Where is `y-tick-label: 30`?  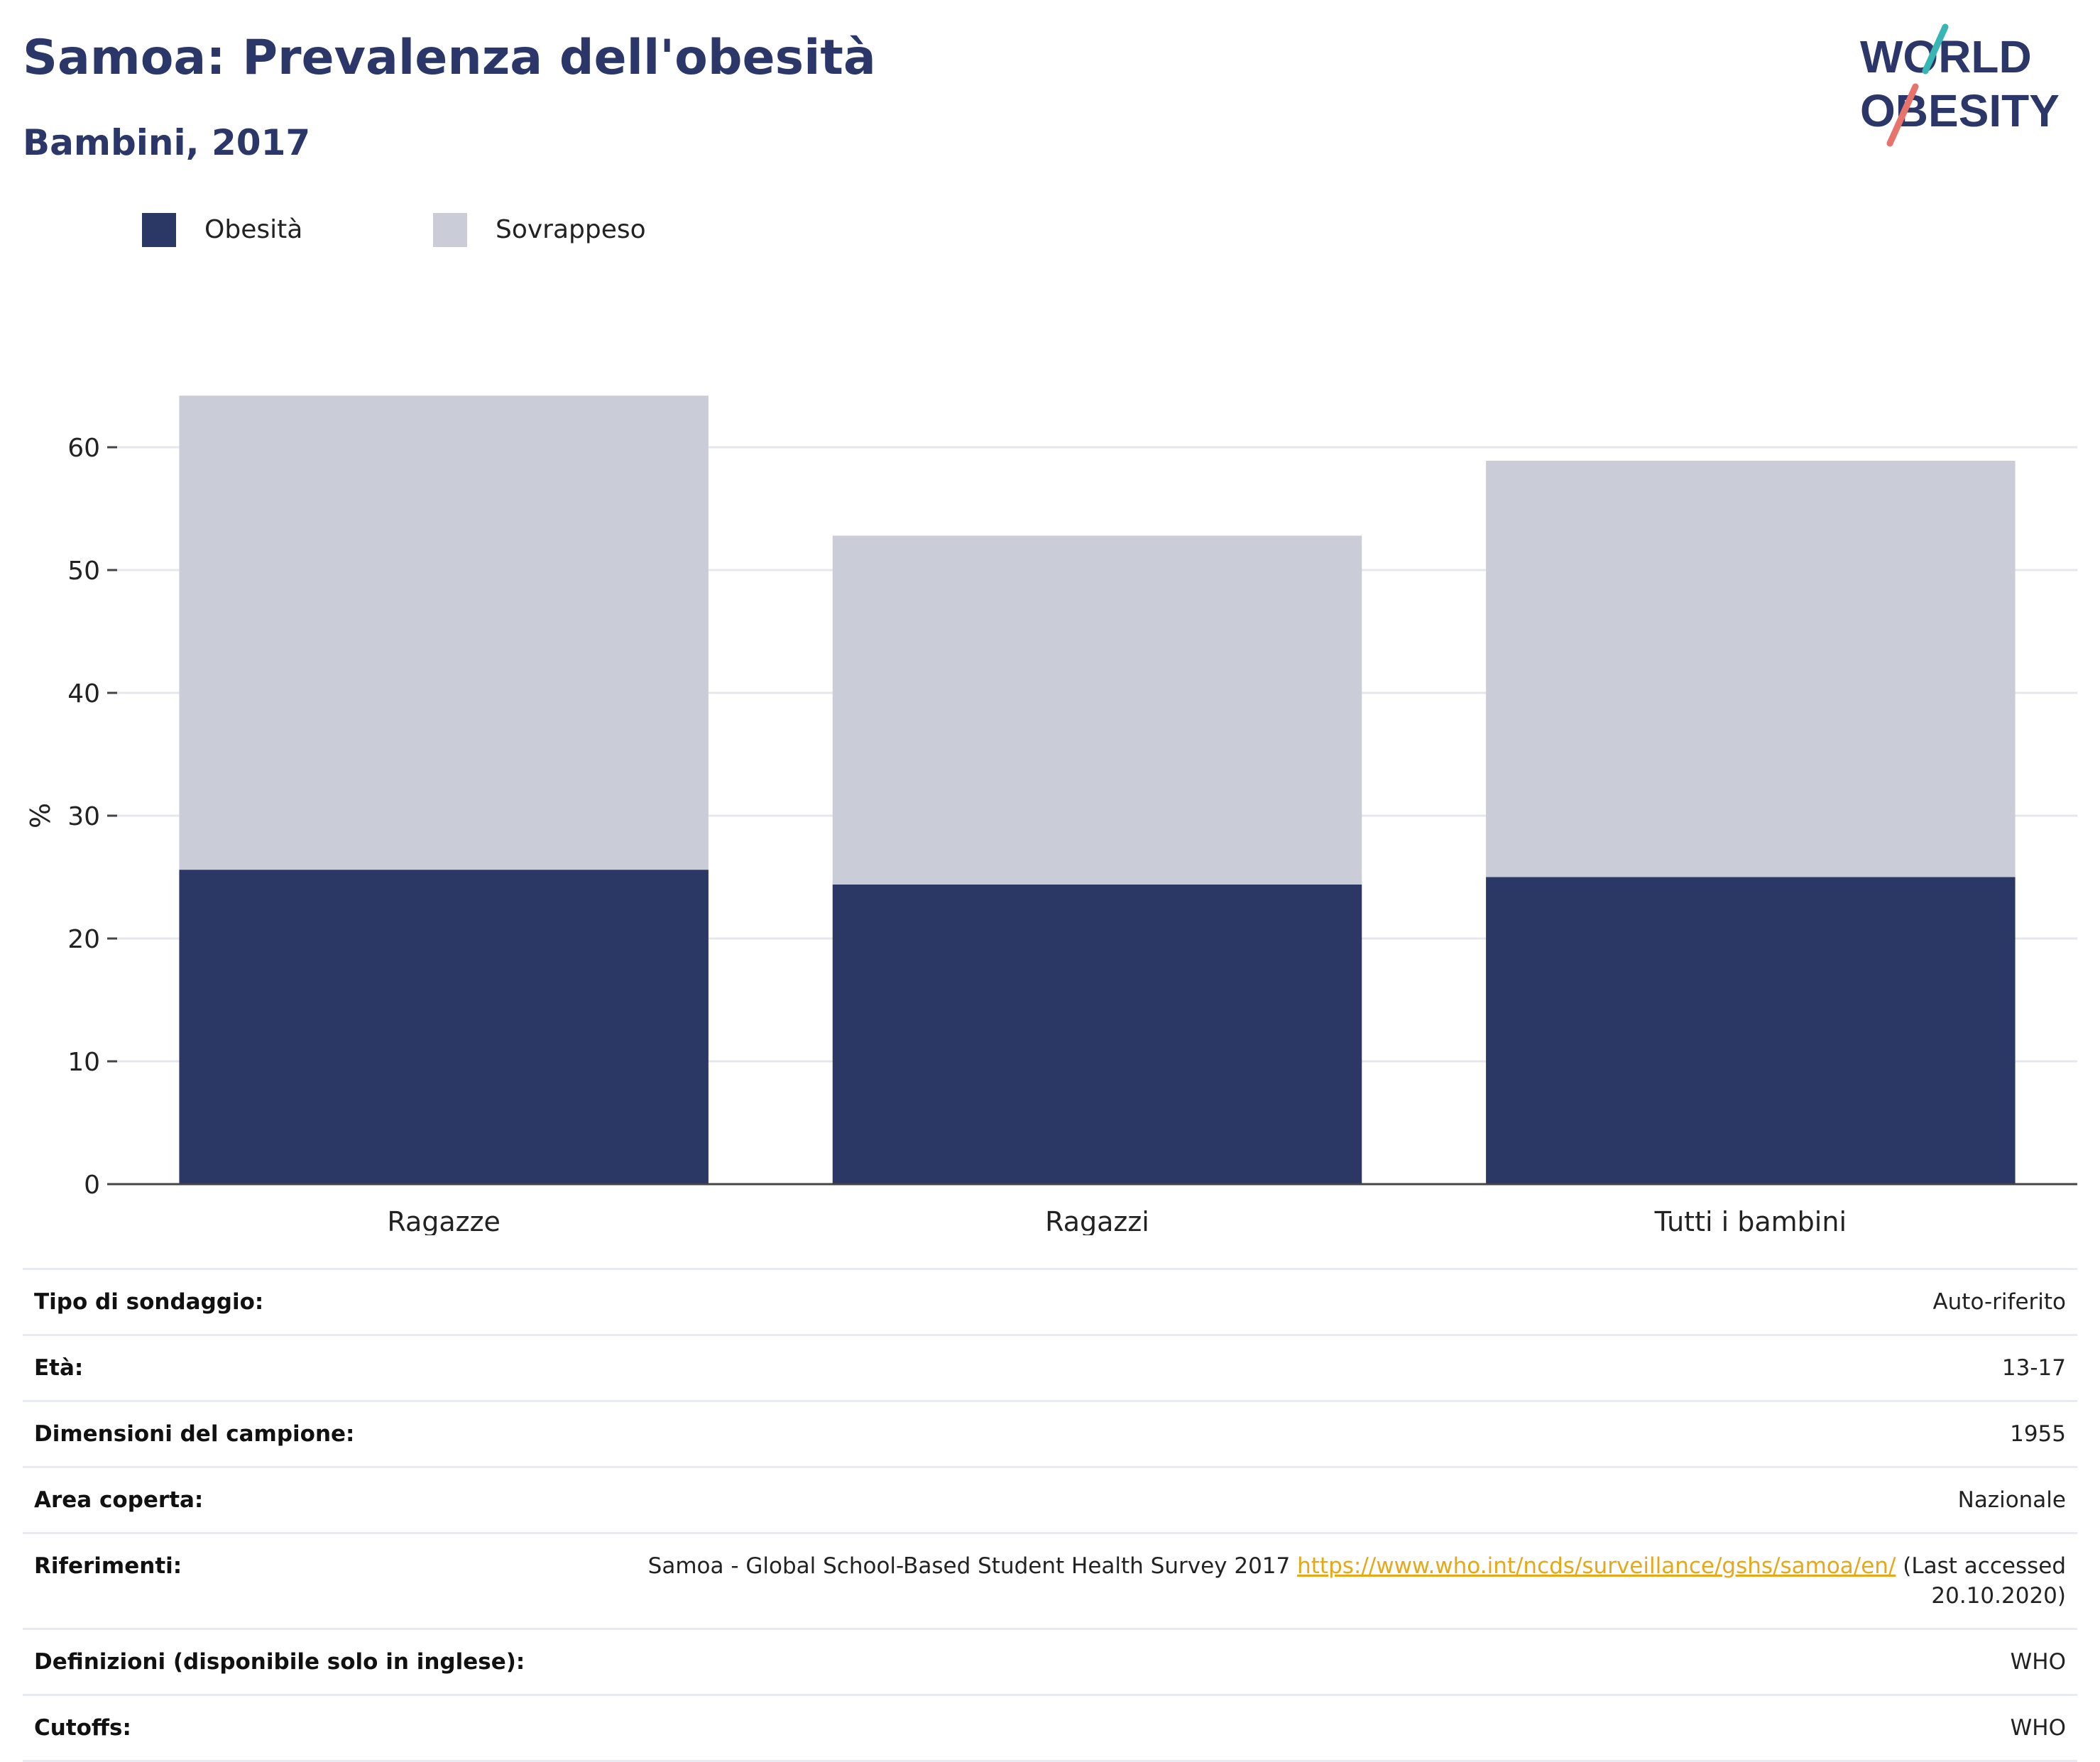
y-tick-label: 30 is located at coordinates (83, 816).